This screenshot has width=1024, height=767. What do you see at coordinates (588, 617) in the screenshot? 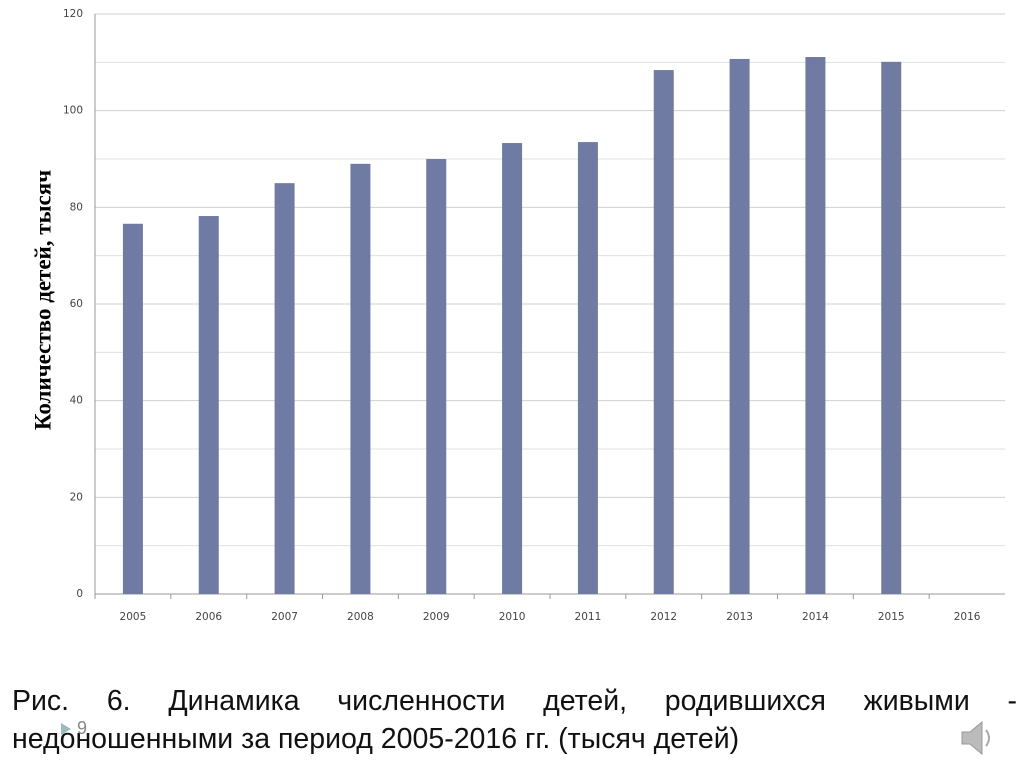
I see `x-tick-label: 2011` at bounding box center [588, 617].